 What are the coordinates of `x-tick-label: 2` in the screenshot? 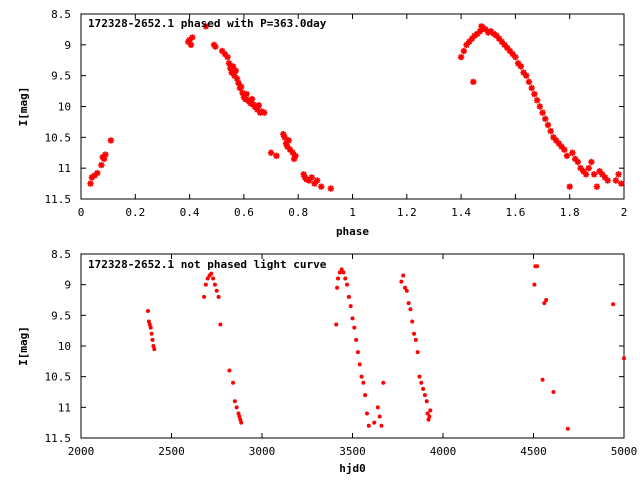 It's located at (624, 212).